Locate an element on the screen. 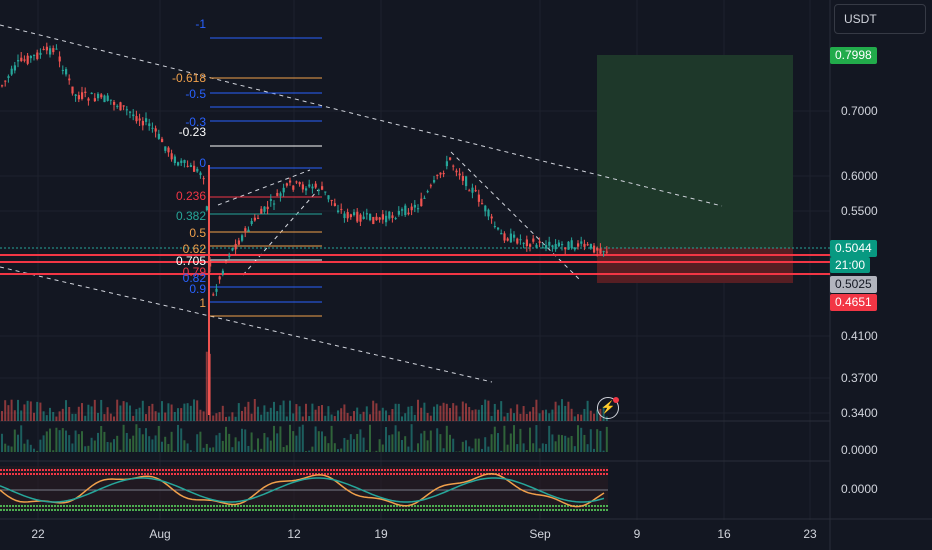 This screenshot has width=932, height=550. time-tick: 22 is located at coordinates (38, 534).